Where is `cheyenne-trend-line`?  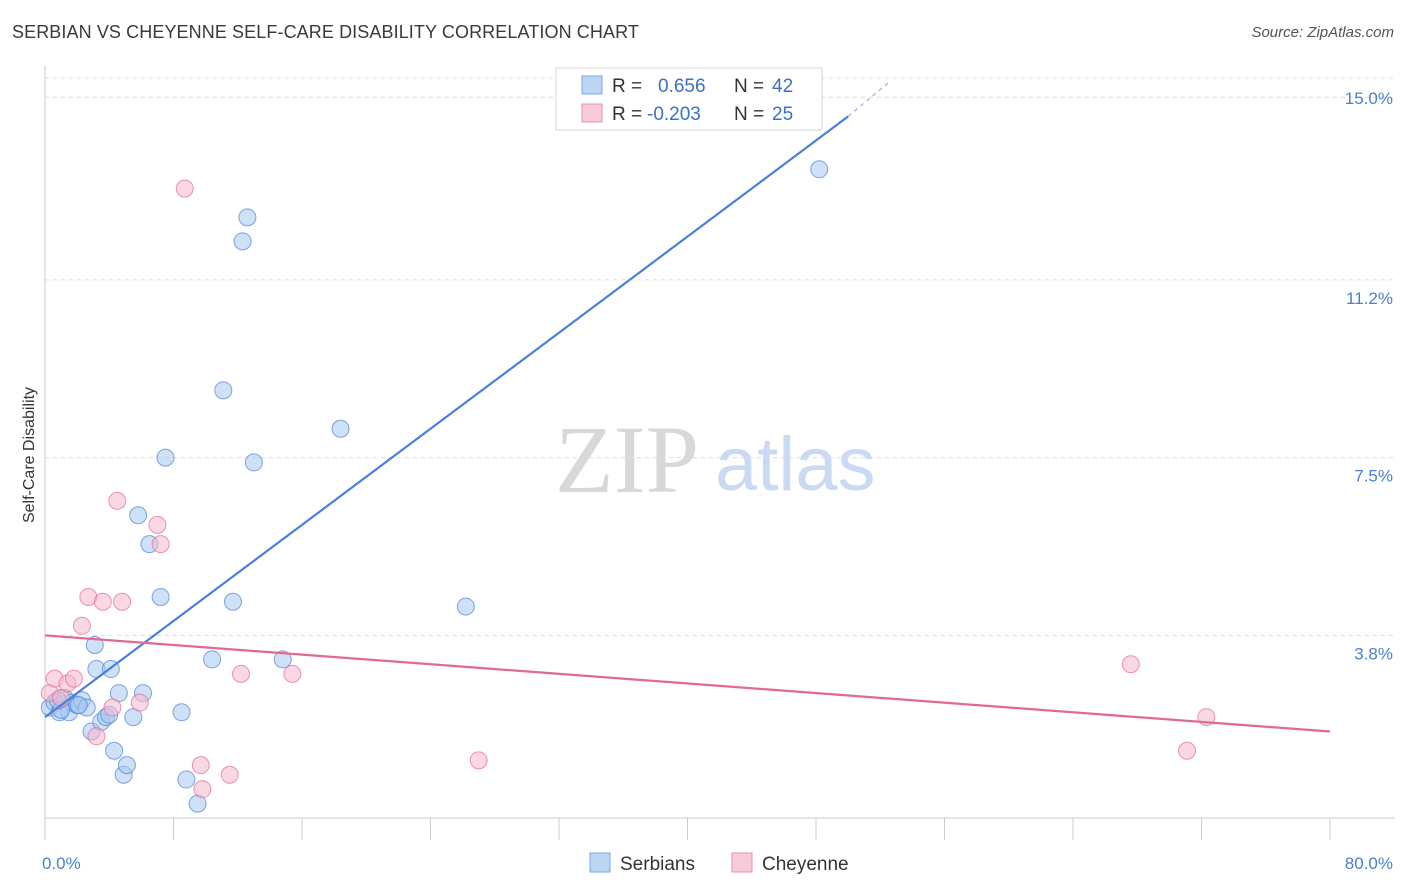
cheyenne-trend-line is located at coordinates (687, 683).